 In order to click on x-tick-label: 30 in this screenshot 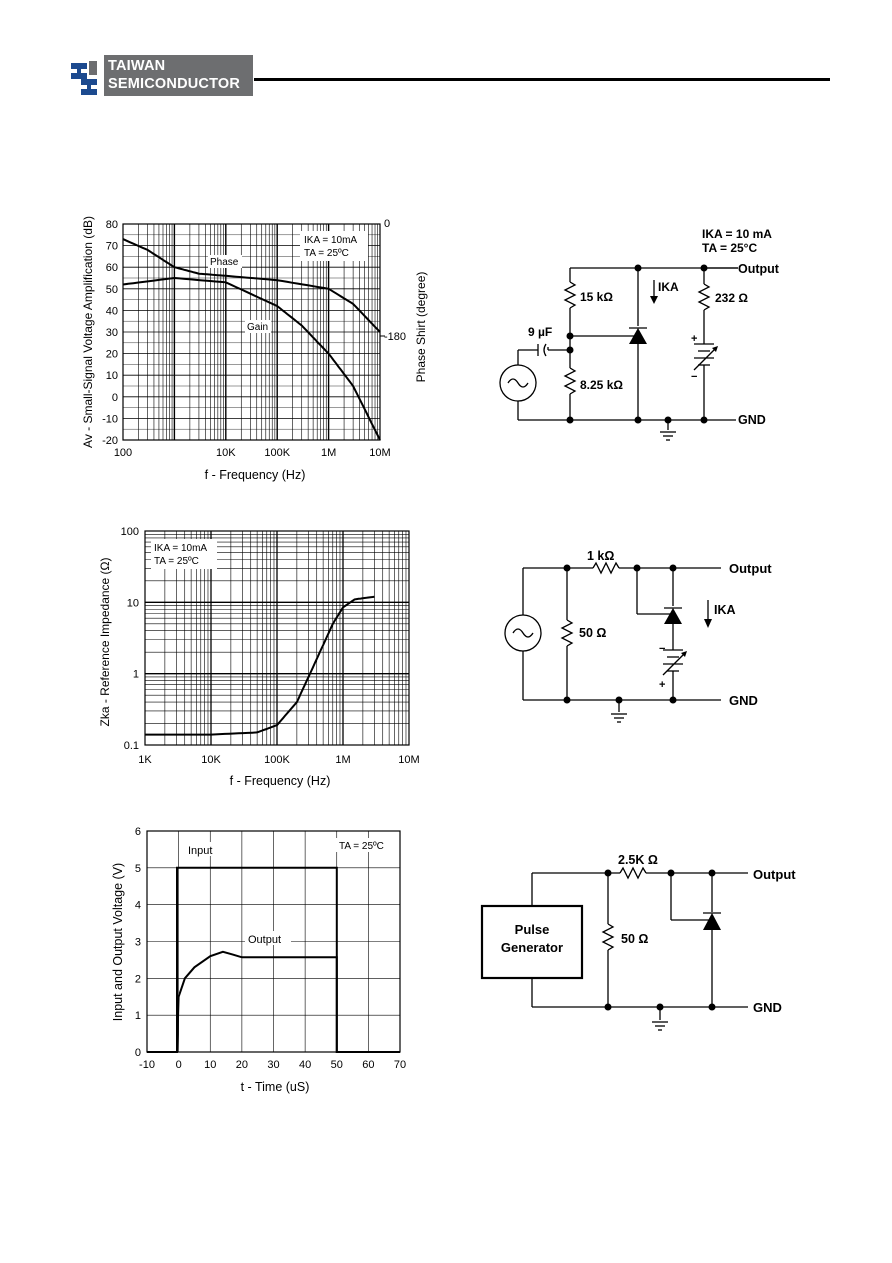, I will do `click(273, 1065)`.